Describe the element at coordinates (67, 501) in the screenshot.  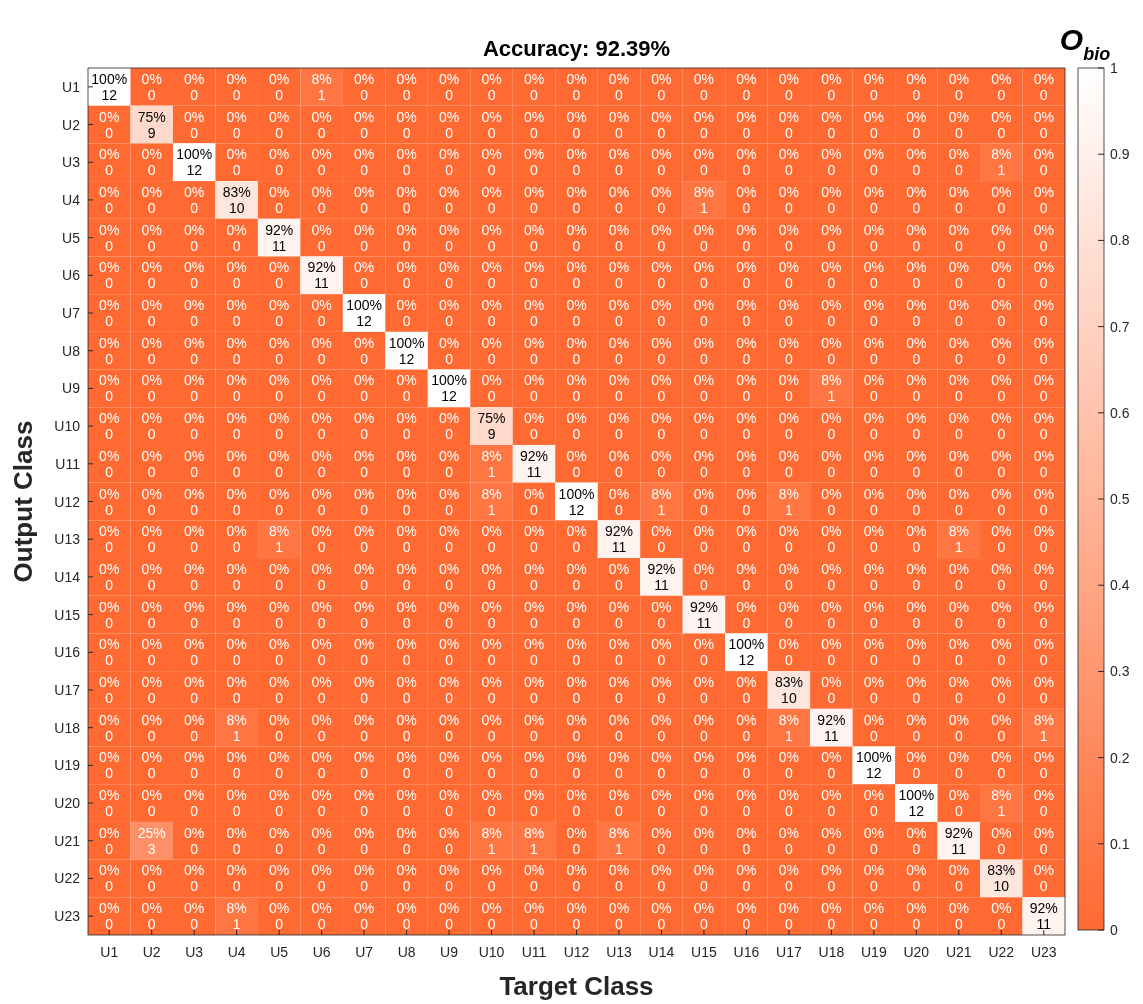
I see `y-tick-label: U12` at that location.